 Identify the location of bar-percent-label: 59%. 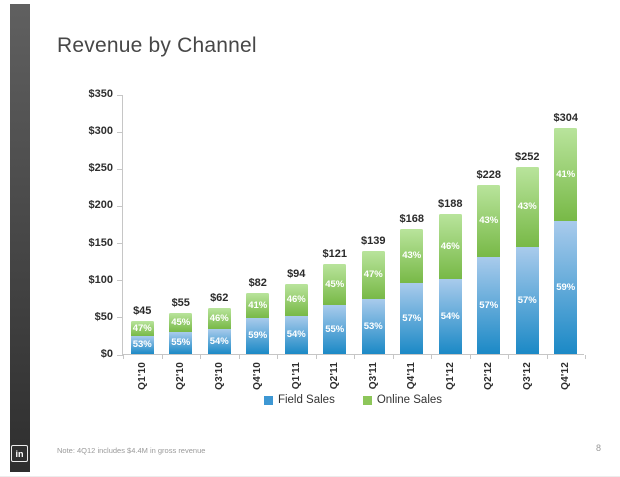
(258, 336).